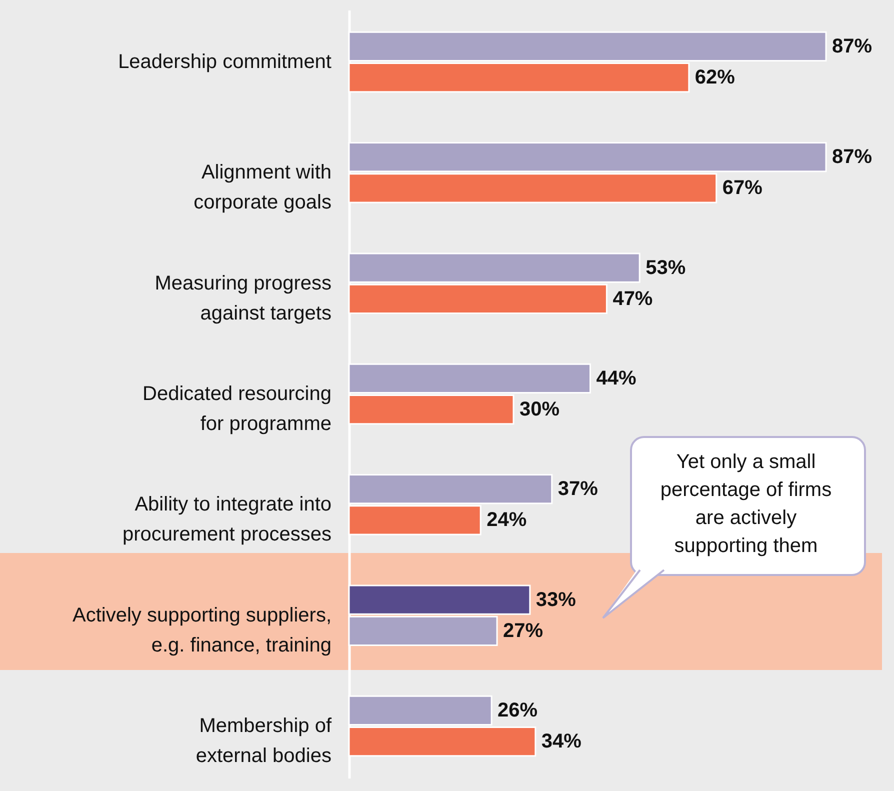  I want to click on data-label: 37%, so click(578, 489).